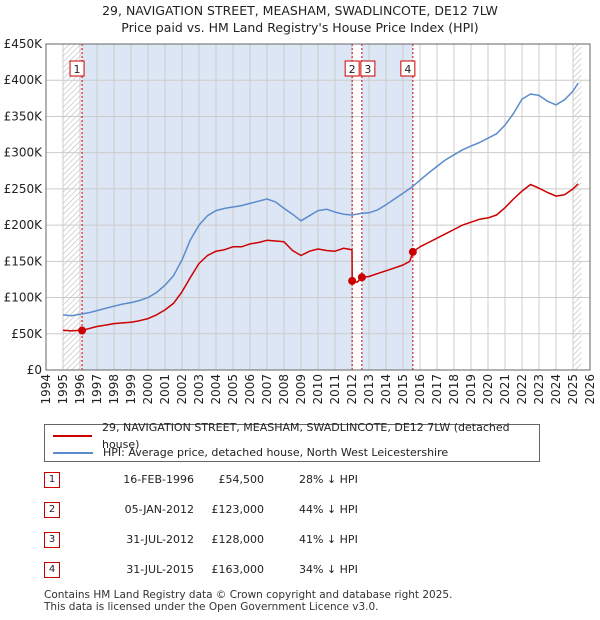  I want to click on x-tick-label: 2017, so click(437, 389).